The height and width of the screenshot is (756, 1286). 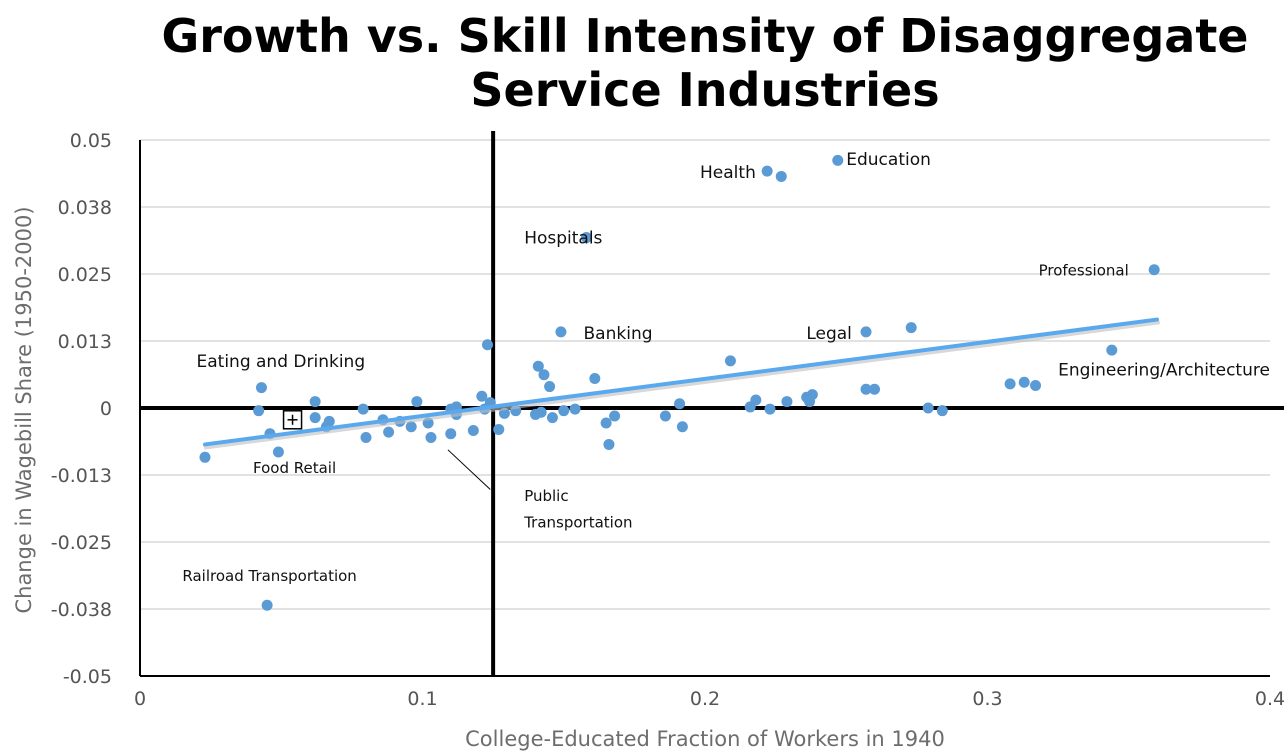 What do you see at coordinates (91, 141) in the screenshot?
I see `y-tick-label: 0.05` at bounding box center [91, 141].